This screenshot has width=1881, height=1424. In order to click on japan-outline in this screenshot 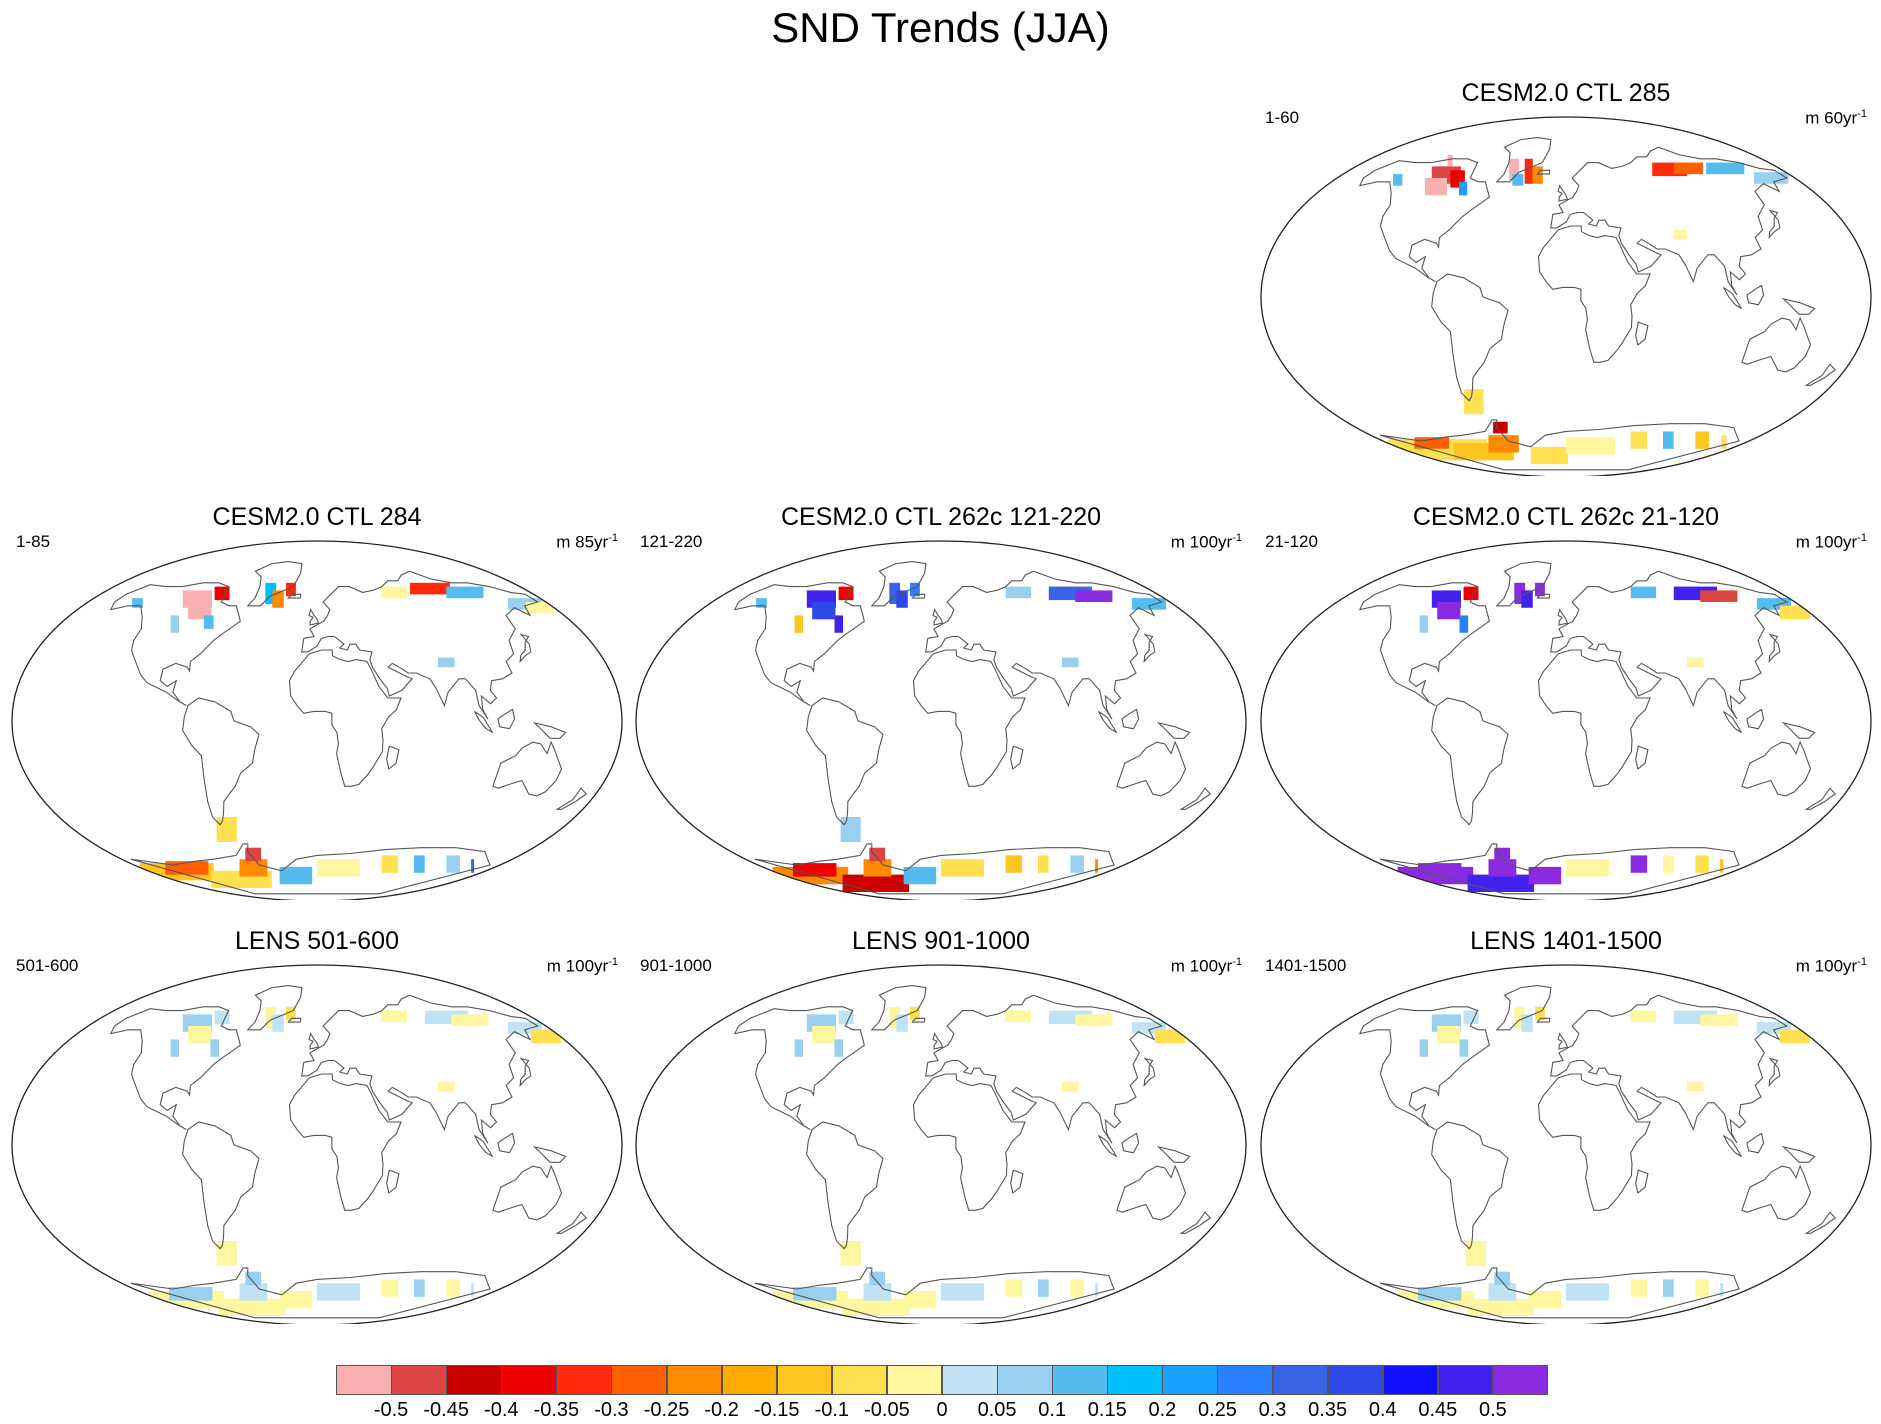, I will do `click(1149, 648)`.